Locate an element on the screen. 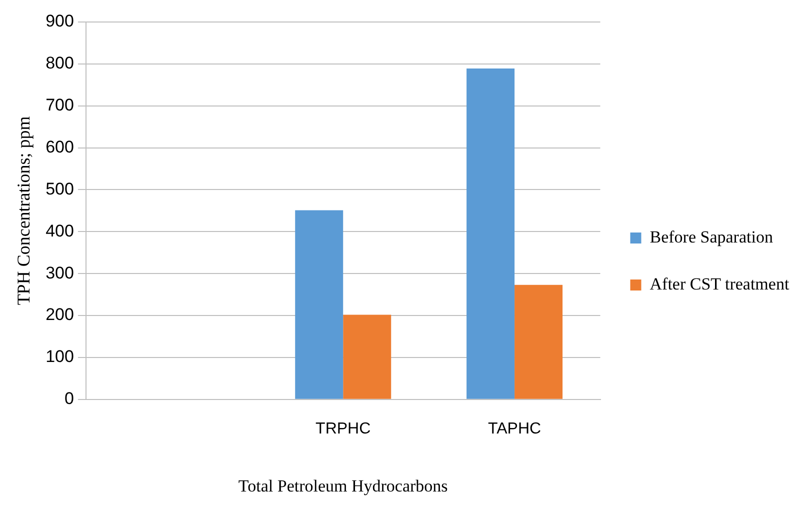 Image resolution: width=805 pixels, height=519 pixels. y-tick-label: 500 is located at coordinates (60, 188).